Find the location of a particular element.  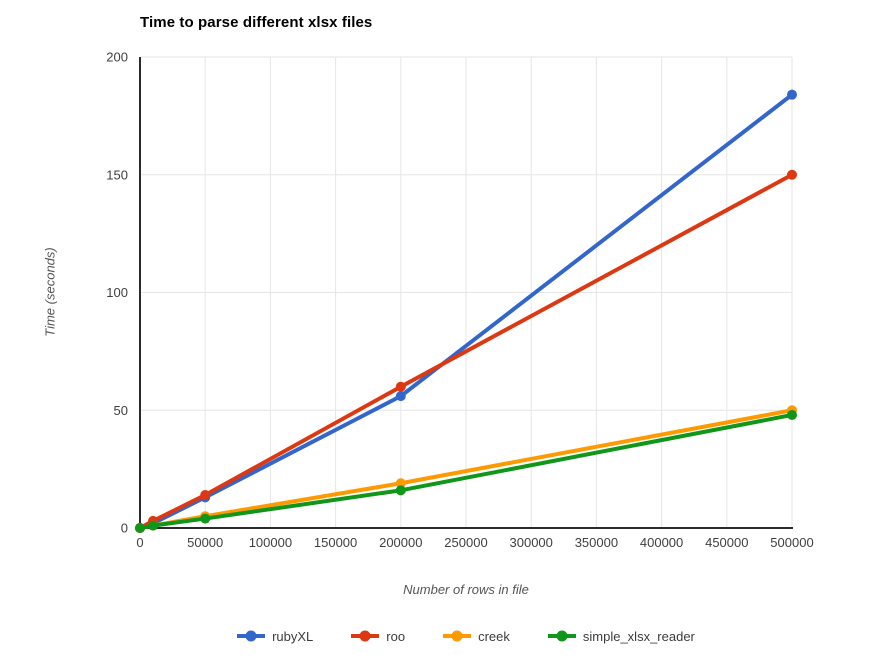

legend-dot-simple_xlsx_reader is located at coordinates (562, 636).